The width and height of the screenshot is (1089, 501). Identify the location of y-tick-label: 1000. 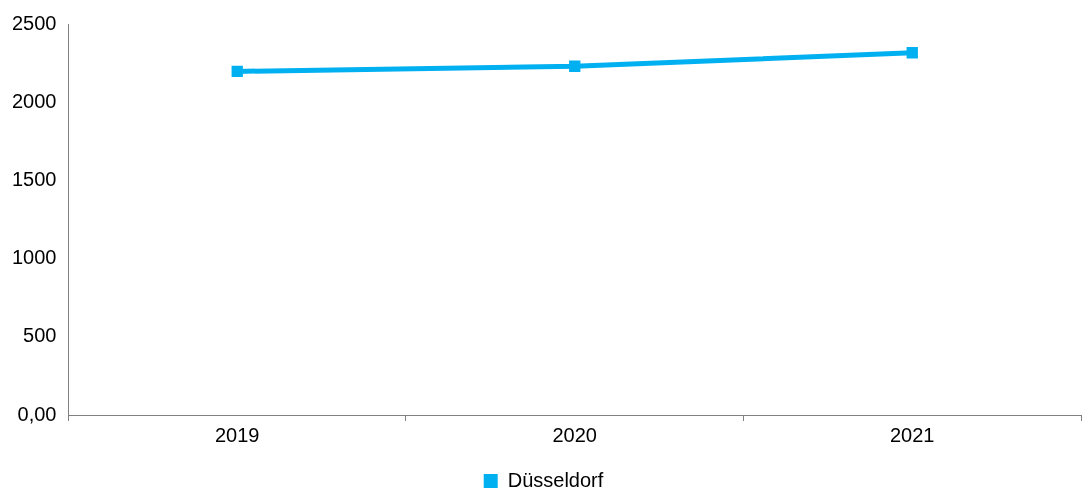
(34, 257).